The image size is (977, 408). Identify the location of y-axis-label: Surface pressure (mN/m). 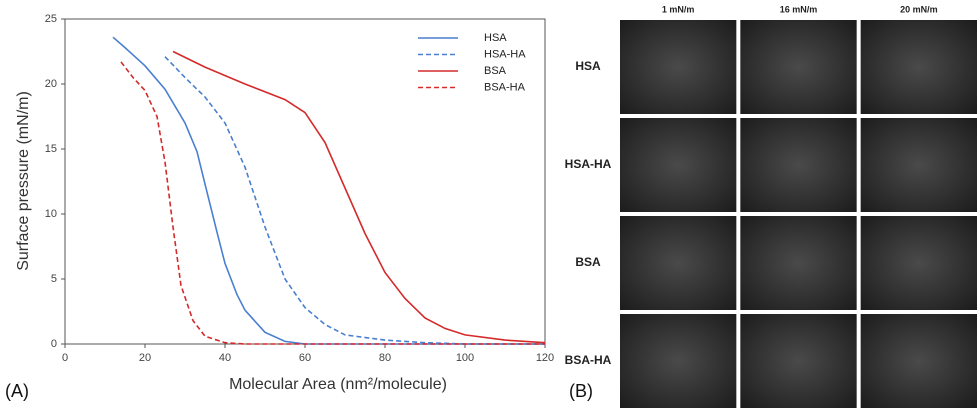
(23, 181).